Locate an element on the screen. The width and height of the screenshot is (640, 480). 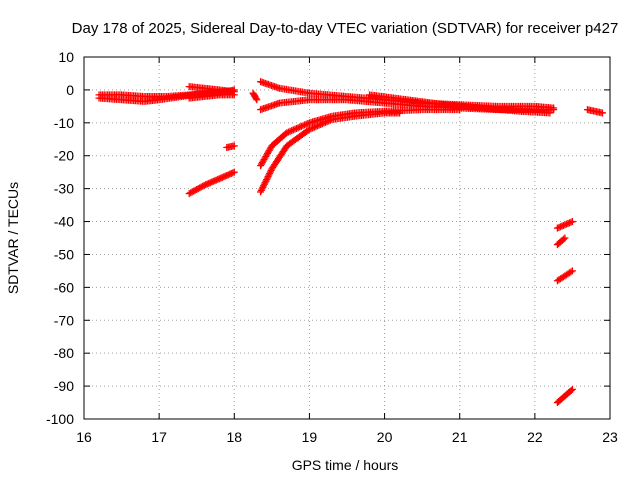
series-track-g is located at coordinates (255, 96).